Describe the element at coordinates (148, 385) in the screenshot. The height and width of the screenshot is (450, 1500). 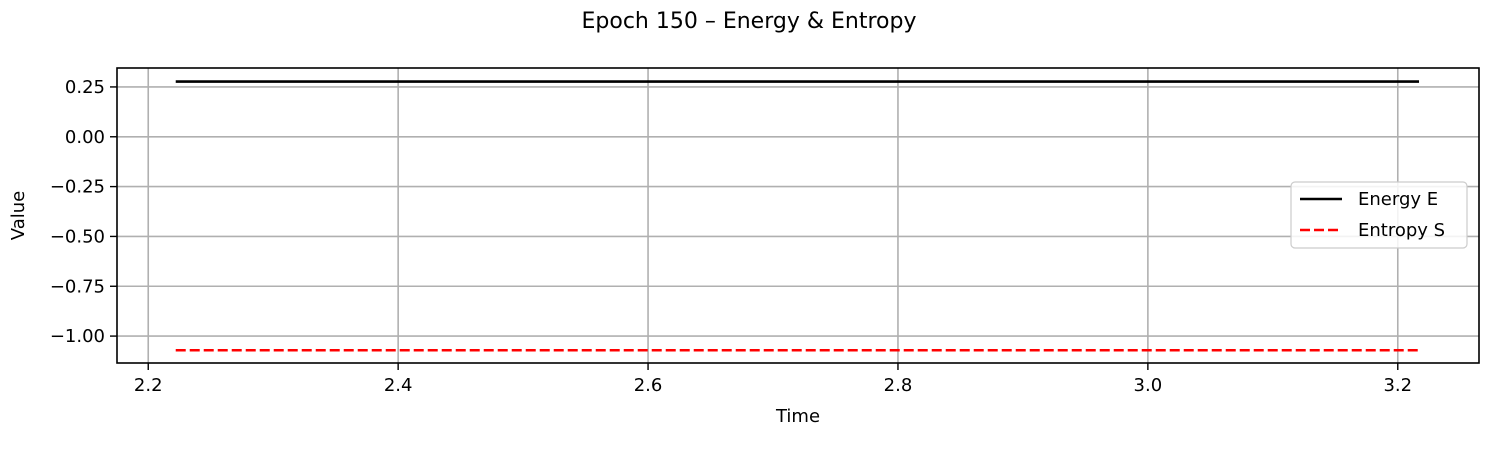
I see `x-tick-label: 2.2` at that location.